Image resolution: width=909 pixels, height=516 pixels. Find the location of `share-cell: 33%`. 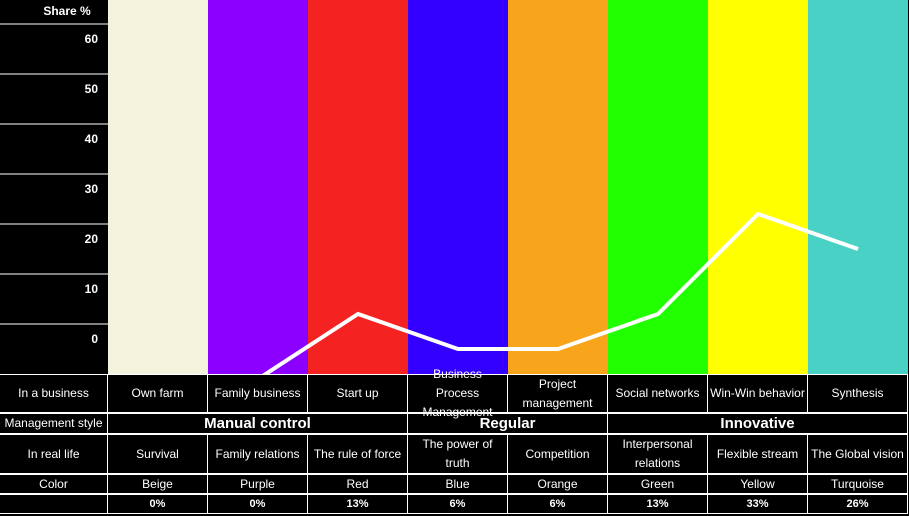

share-cell: 33% is located at coordinates (757, 504).